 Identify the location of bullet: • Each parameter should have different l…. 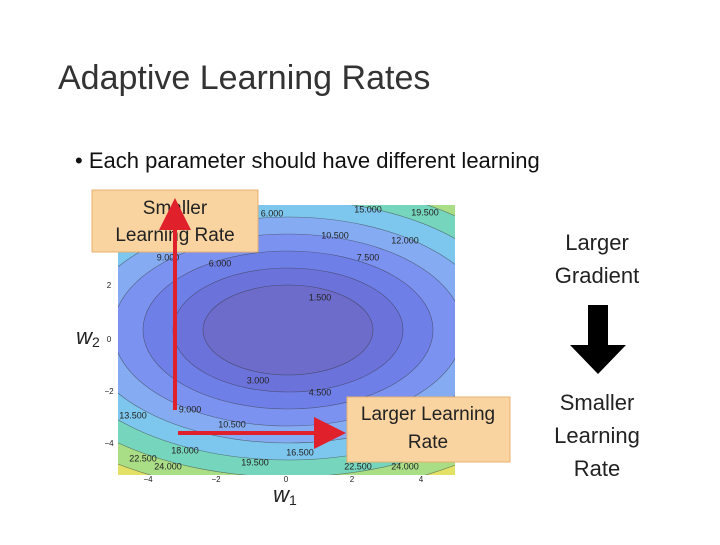
(307, 160).